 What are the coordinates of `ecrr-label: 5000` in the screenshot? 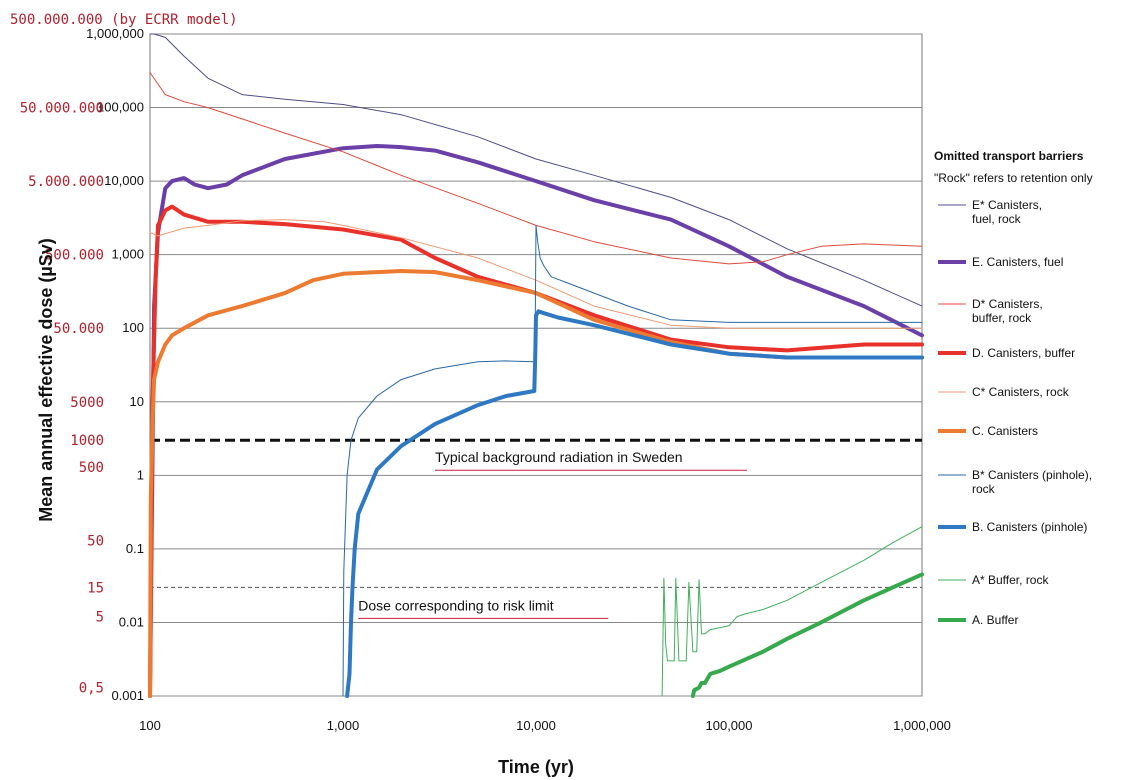 It's located at (87, 403).